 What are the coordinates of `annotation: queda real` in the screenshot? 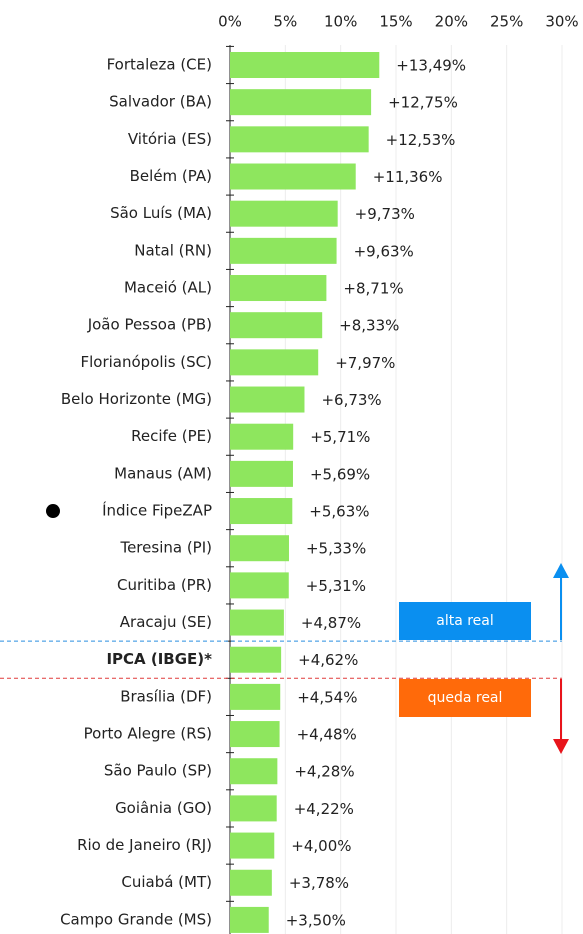 It's located at (465, 698).